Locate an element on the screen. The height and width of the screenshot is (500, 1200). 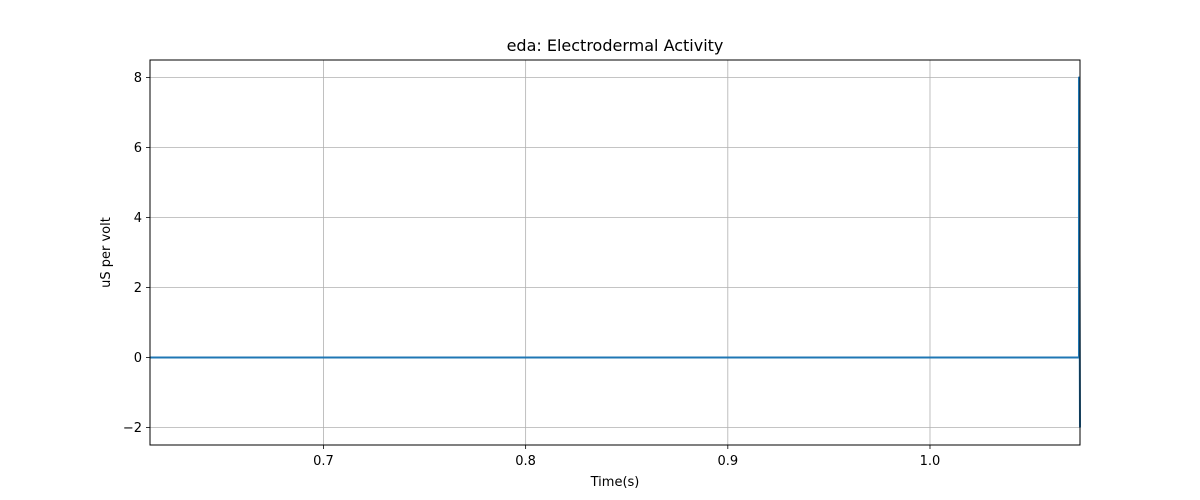
y-tick-label: 2 is located at coordinates (138, 288).